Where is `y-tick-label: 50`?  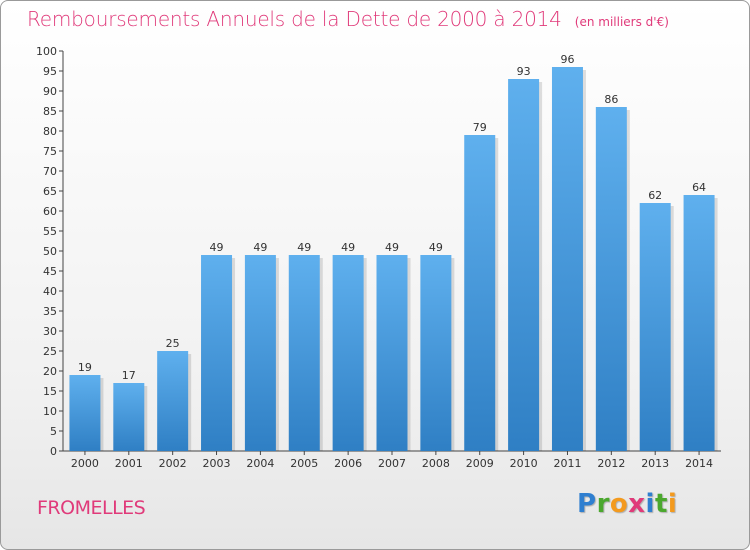 y-tick-label: 50 is located at coordinates (50, 251).